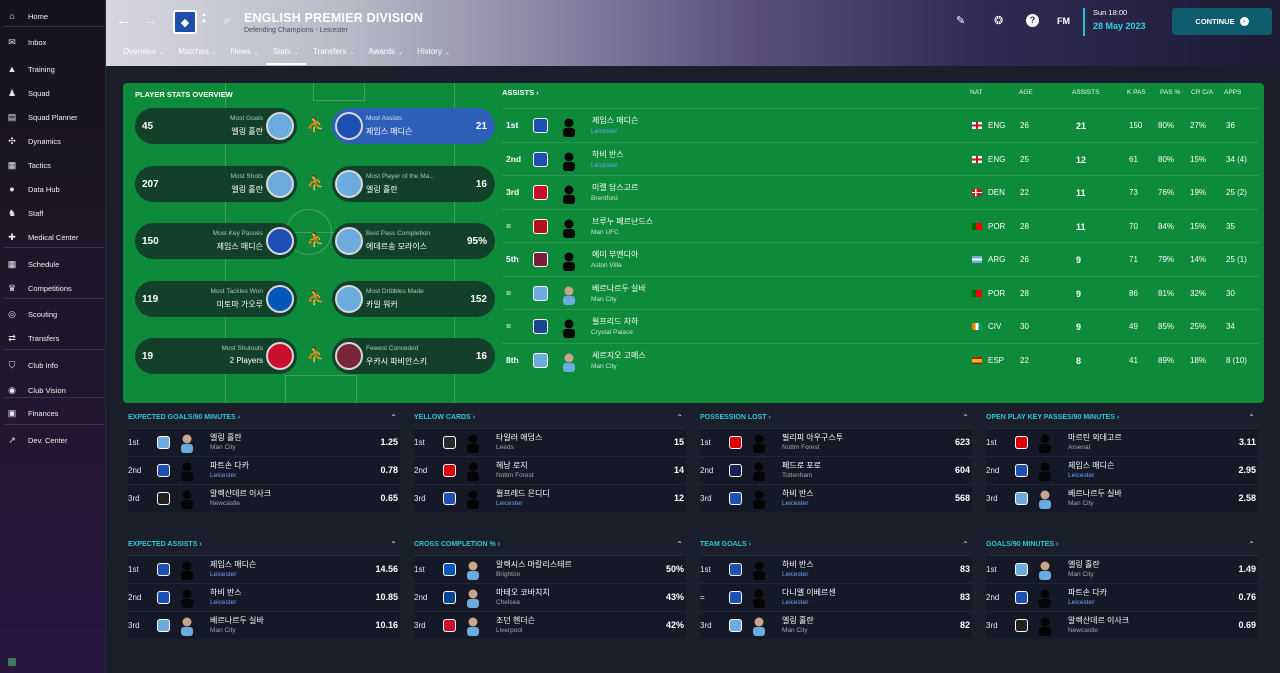  I want to click on help-icon: ?, so click(1032, 20).